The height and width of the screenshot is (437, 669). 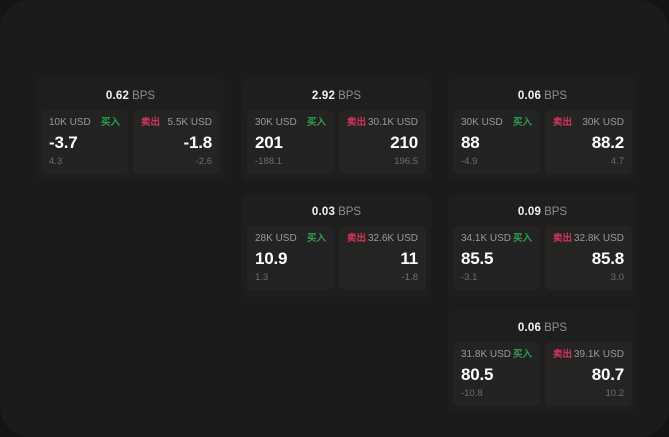 I want to click on buy-price: 88, so click(x=470, y=142).